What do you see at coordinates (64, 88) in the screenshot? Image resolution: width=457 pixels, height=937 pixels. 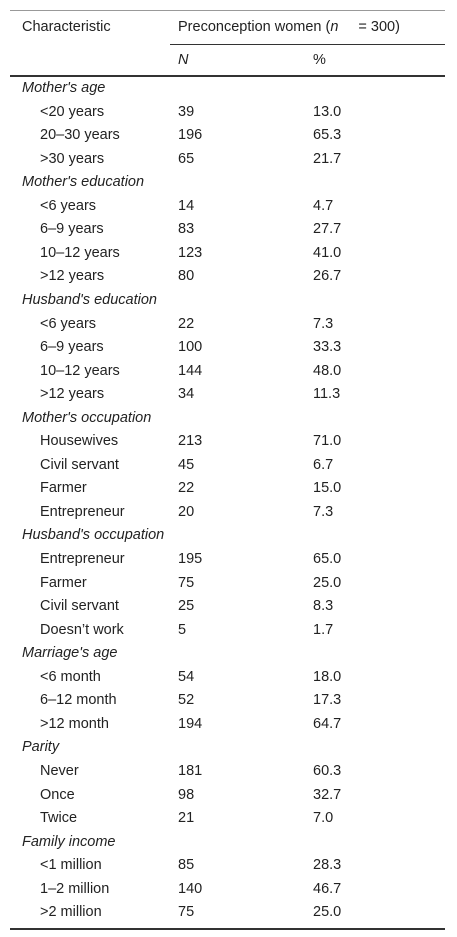 I see `section-title: Mother's age` at bounding box center [64, 88].